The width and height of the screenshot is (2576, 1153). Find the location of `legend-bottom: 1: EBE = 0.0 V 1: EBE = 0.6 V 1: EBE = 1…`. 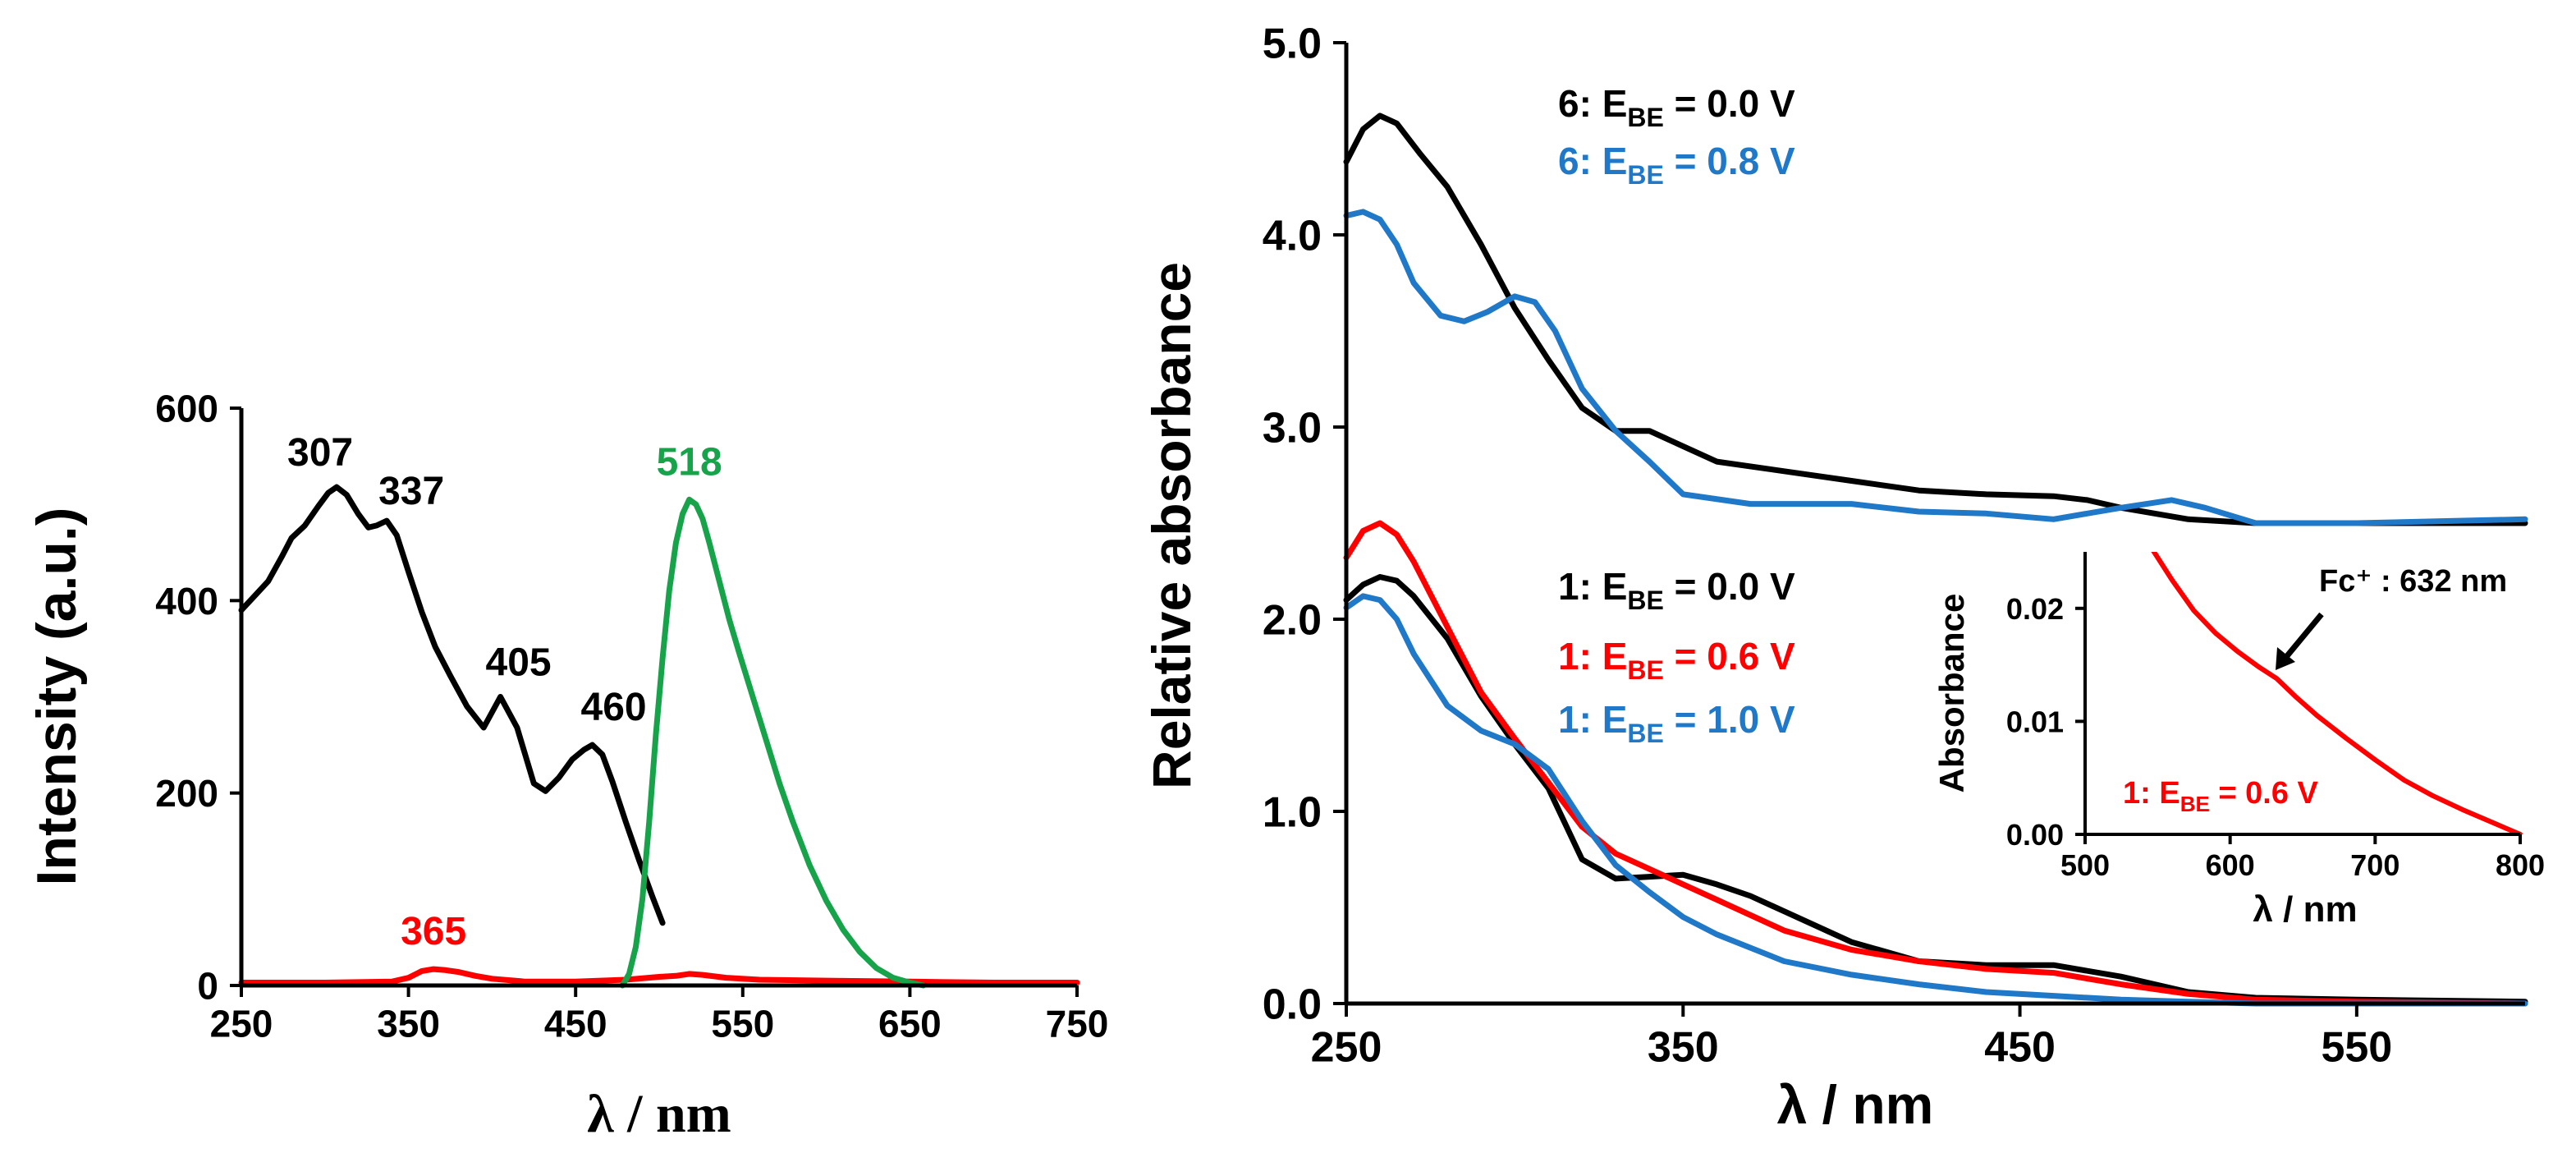

legend-bottom: 1: EBE = 0.0 V 1: EBE = 0.6 V 1: EBE = 1… is located at coordinates (1677, 656).